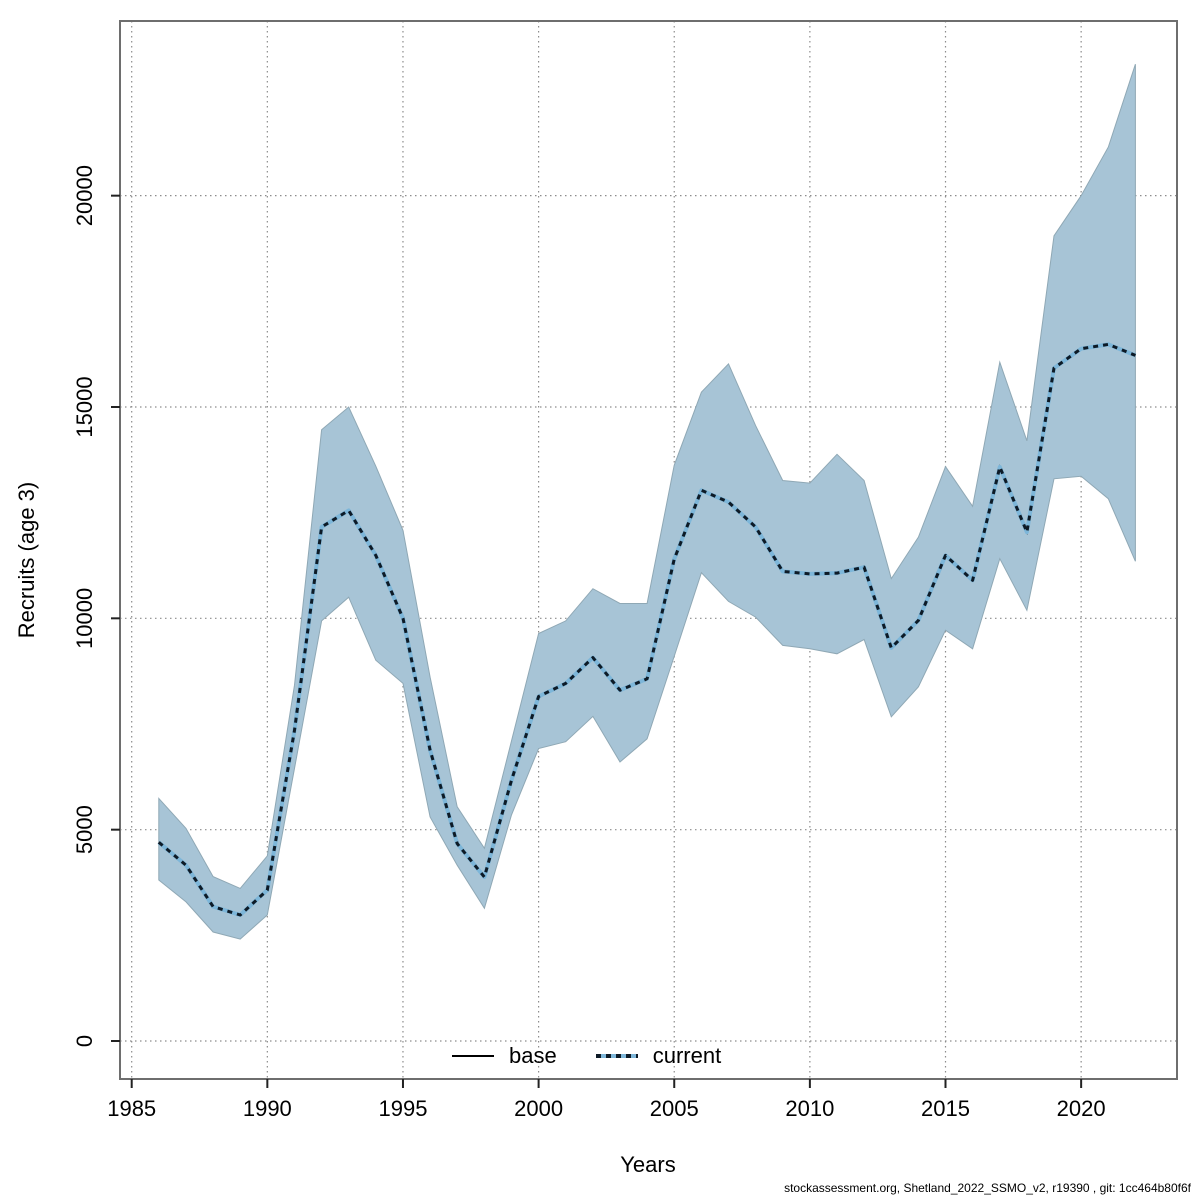  Describe the element at coordinates (84, 195) in the screenshot. I see `y-tick-label: 20000` at that location.